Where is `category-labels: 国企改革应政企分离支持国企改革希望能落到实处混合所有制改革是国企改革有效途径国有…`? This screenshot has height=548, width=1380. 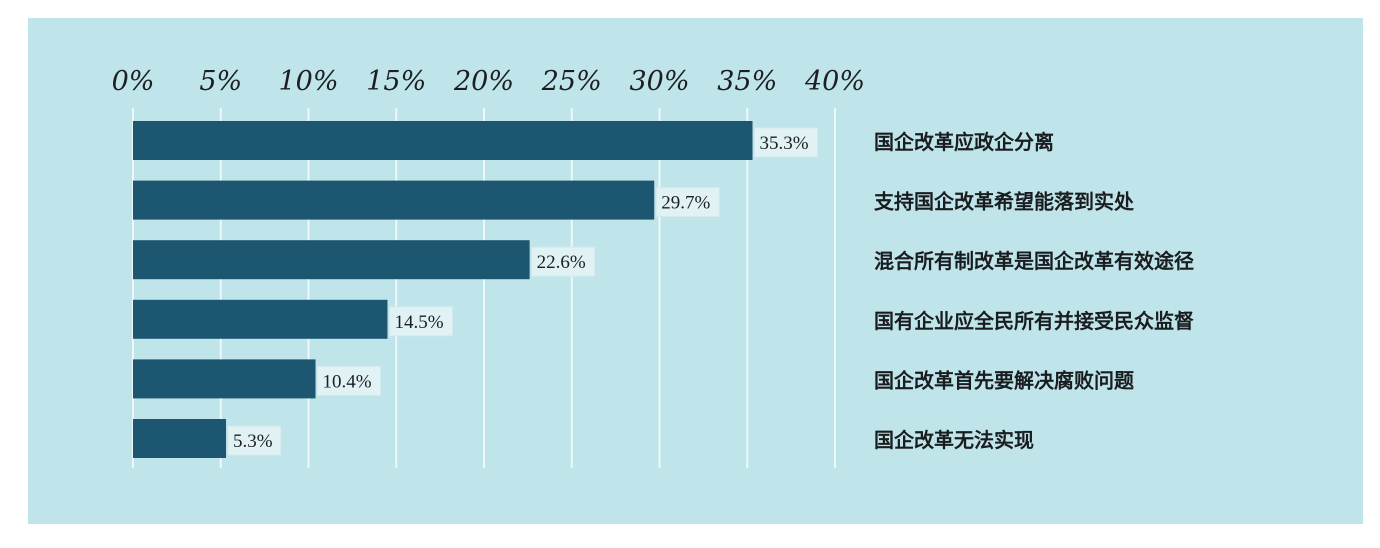
category-labels: 国企改革应政企分离支持国企改革希望能落到实处混合所有制改革是国企改革有效途径国有… is located at coordinates (1034, 291).